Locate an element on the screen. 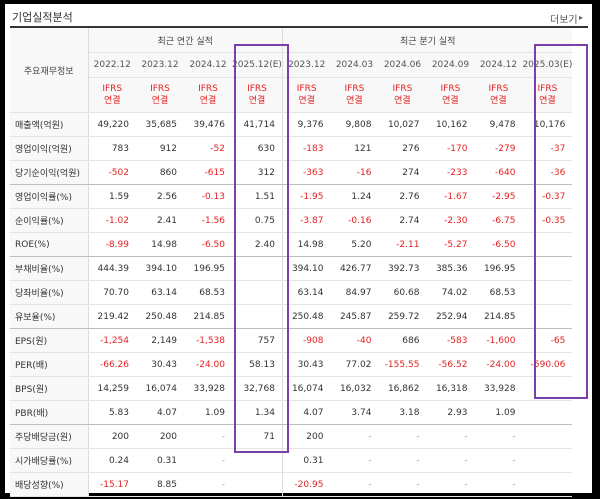  value-cell: 1.59 is located at coordinates (112, 196).